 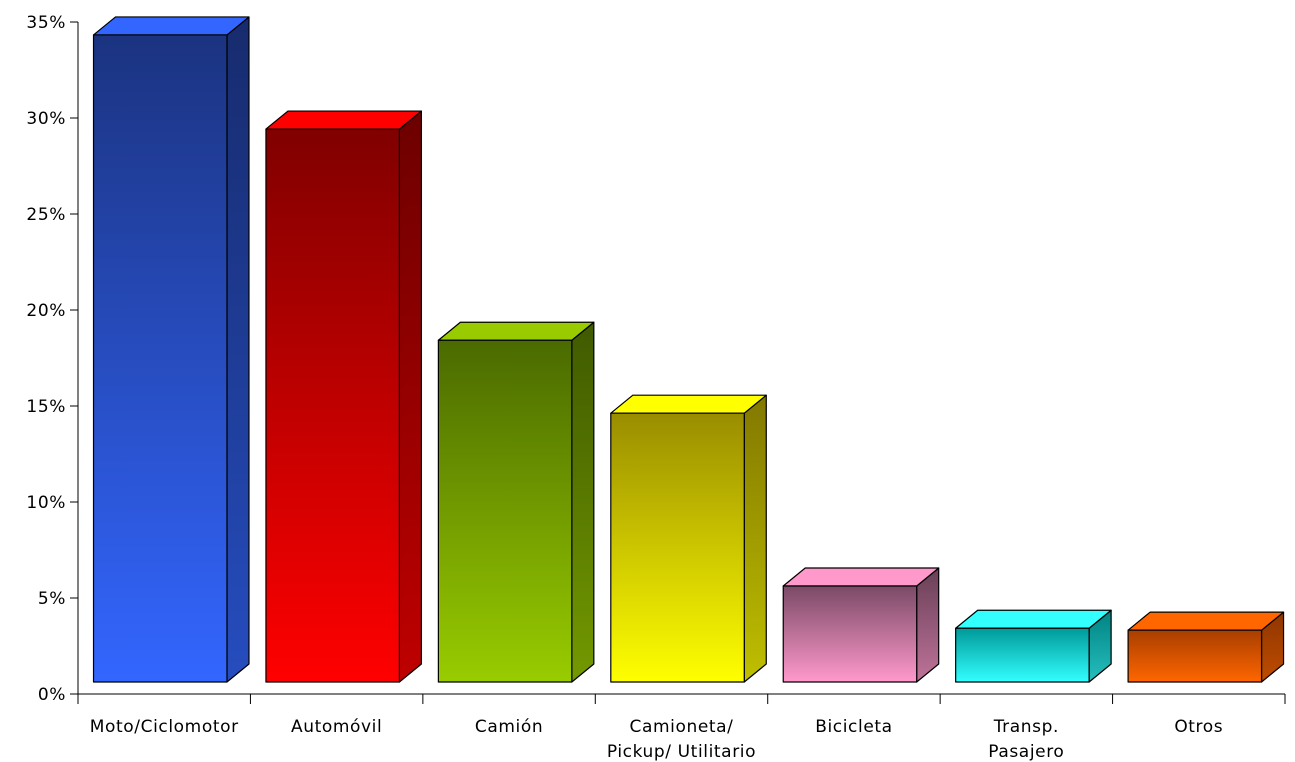 I want to click on y-tick-label: 25%, so click(x=46, y=215).